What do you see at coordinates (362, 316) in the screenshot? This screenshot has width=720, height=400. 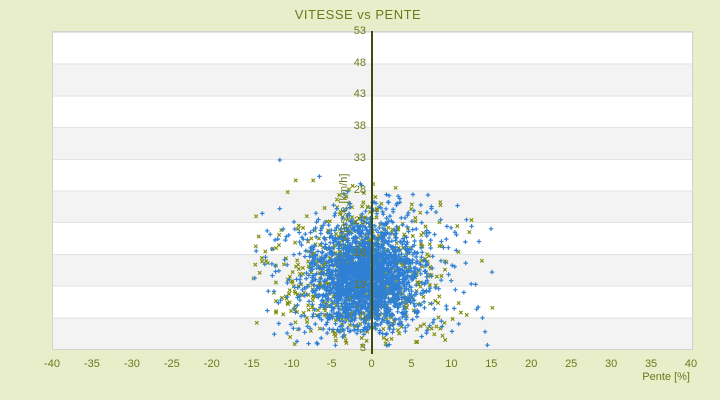 I see `y-tick-label: 8` at bounding box center [362, 316].